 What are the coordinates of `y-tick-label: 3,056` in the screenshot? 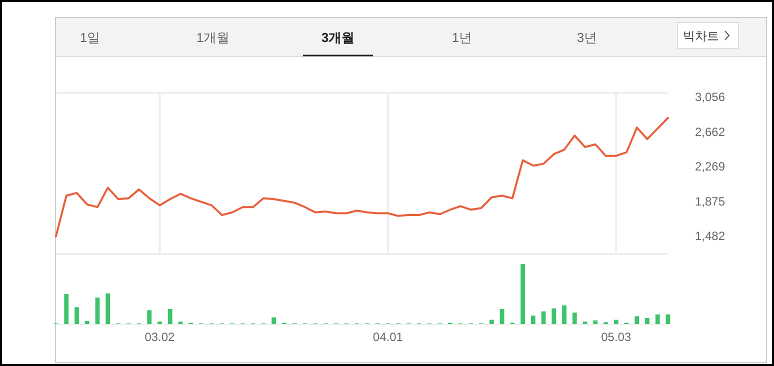 It's located at (710, 97).